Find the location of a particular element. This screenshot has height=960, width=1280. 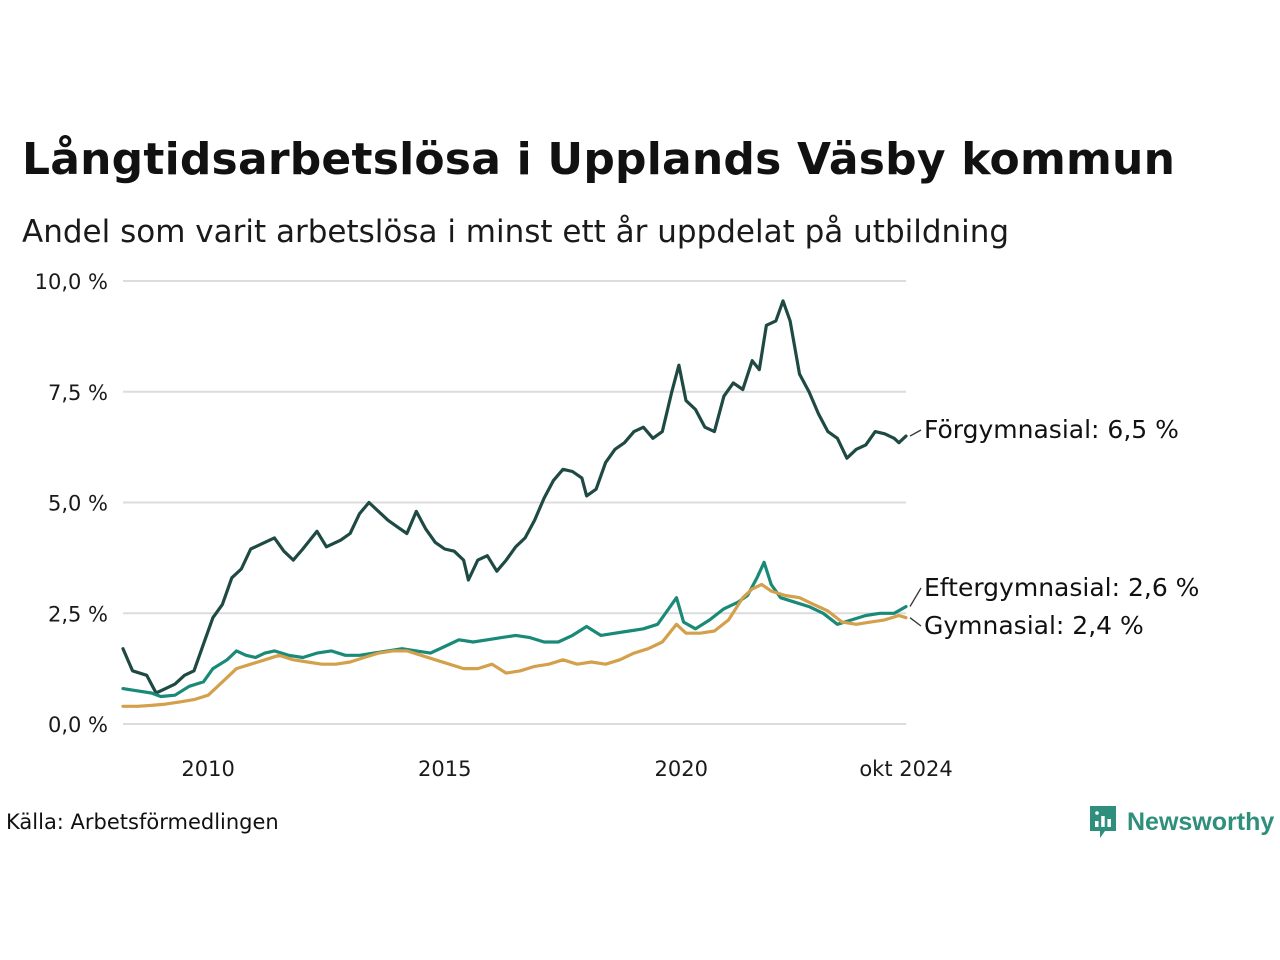

x-tick-label: 2015 is located at coordinates (444, 769).